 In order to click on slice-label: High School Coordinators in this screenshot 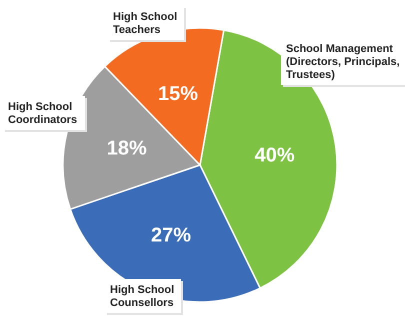, I will do `click(43, 113)`.